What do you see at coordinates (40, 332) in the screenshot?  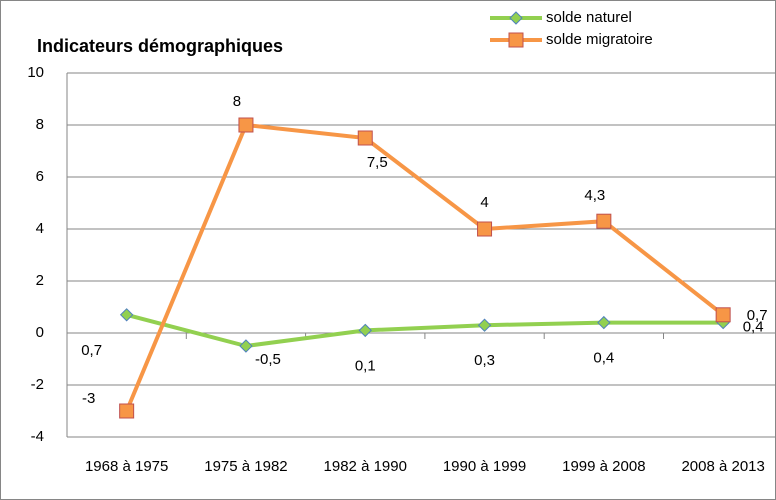 I see `y-tick-label: 0` at bounding box center [40, 332].